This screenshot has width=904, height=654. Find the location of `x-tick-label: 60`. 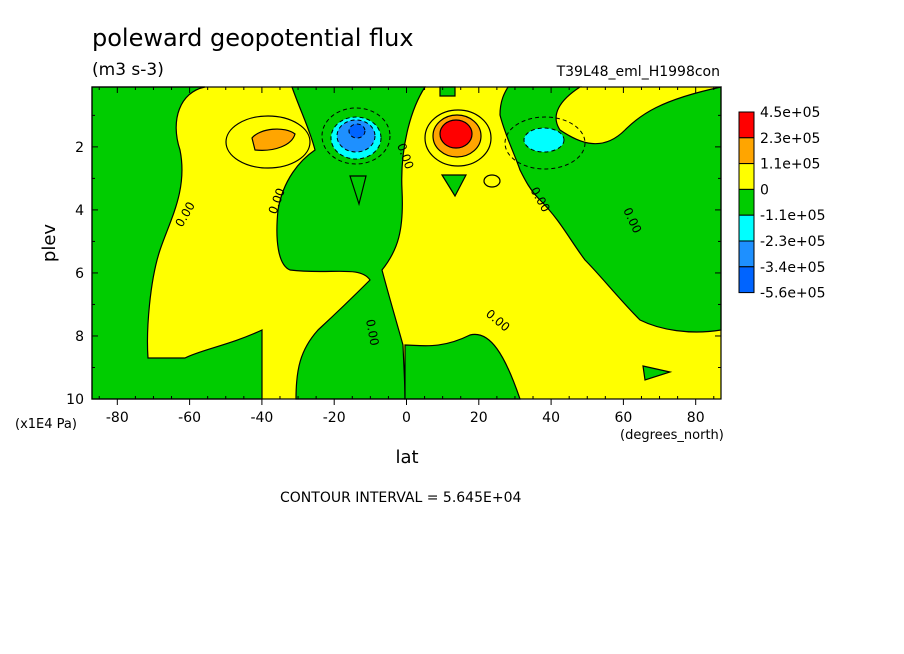

x-tick-label: 60 is located at coordinates (623, 418).